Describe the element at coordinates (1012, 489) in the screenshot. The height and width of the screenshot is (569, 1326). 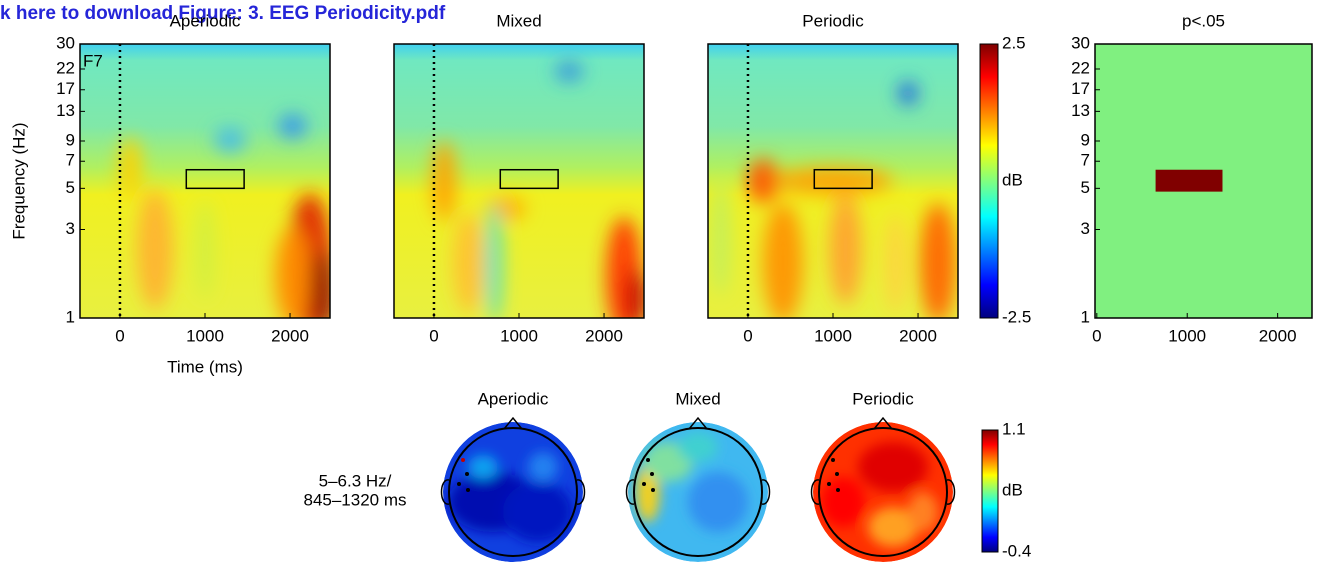
I see `colorbar-label: dB` at that location.